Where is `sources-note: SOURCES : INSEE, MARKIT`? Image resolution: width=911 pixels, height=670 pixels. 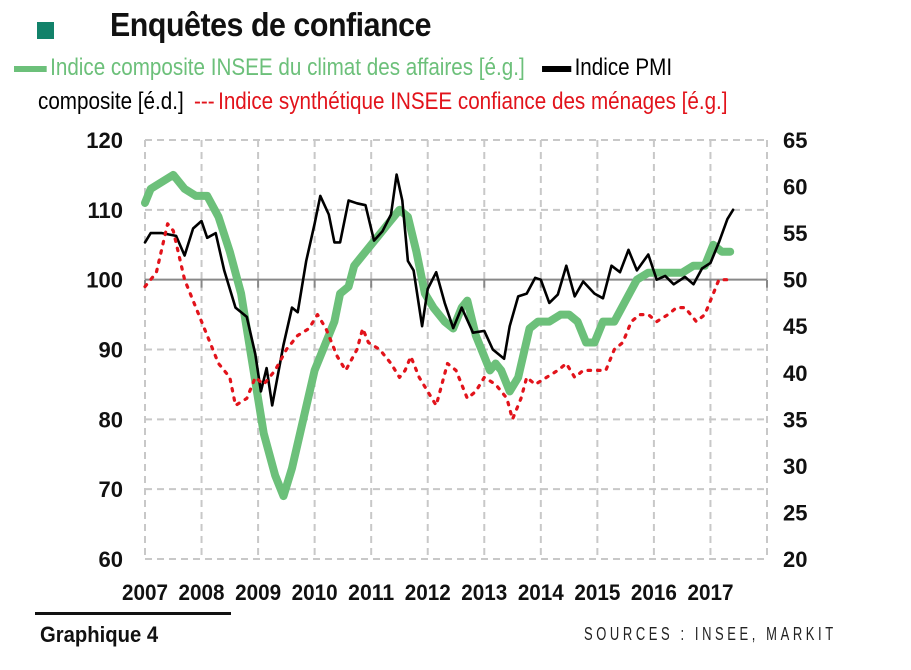 sources-note: SOURCES : INSEE, MARKIT is located at coordinates (710, 634).